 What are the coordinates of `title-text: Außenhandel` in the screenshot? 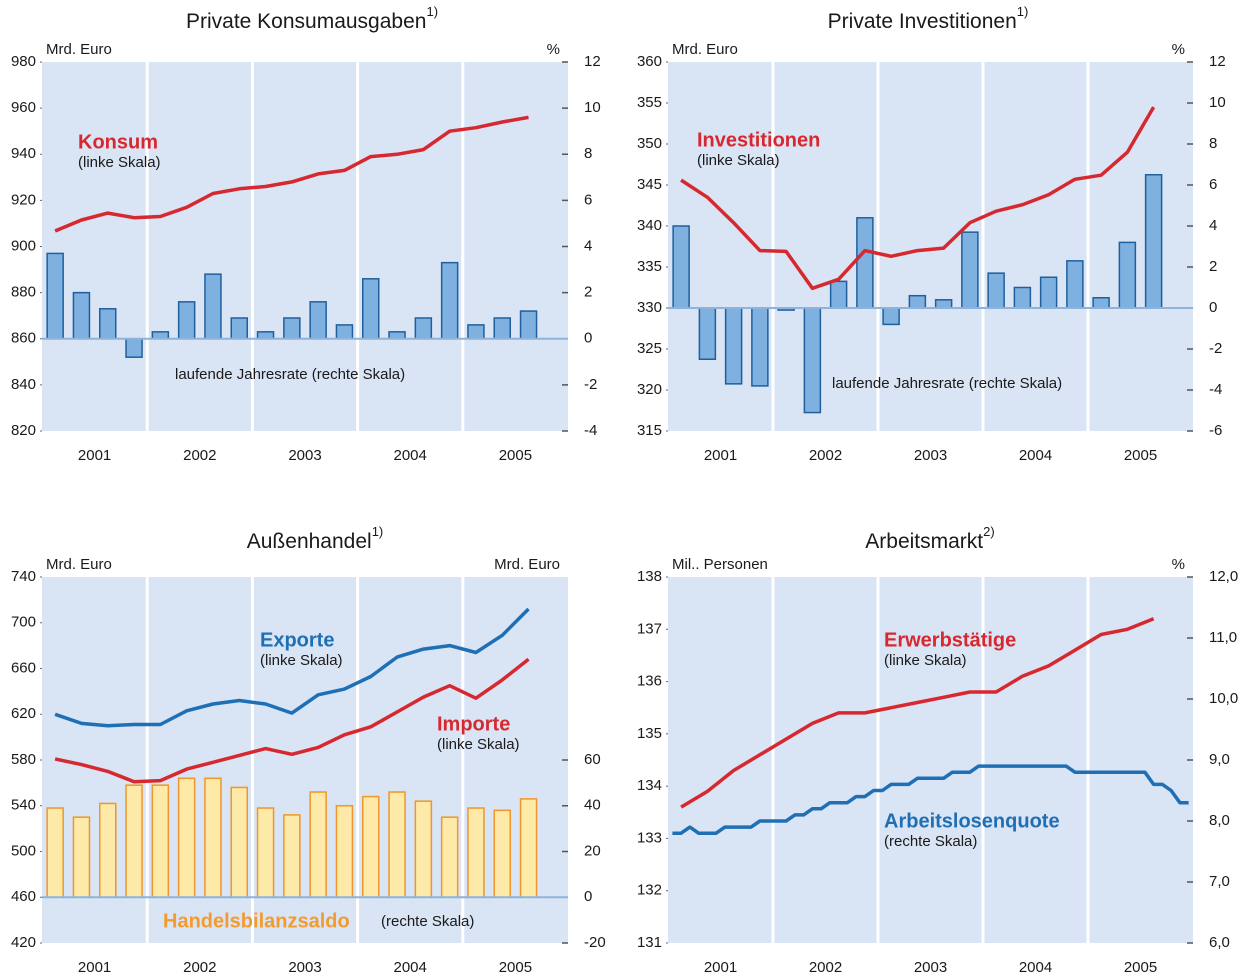 It's located at (309, 541).